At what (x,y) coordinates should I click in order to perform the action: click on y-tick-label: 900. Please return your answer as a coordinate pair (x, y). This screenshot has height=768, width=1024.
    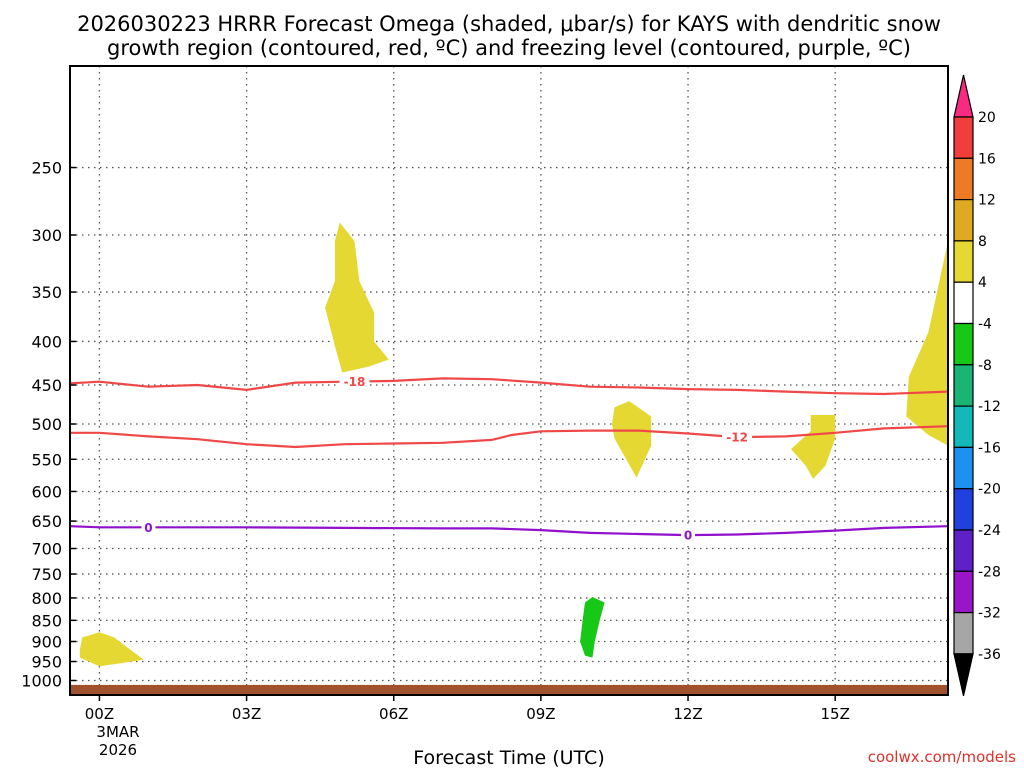
    Looking at the image, I should click on (46, 642).